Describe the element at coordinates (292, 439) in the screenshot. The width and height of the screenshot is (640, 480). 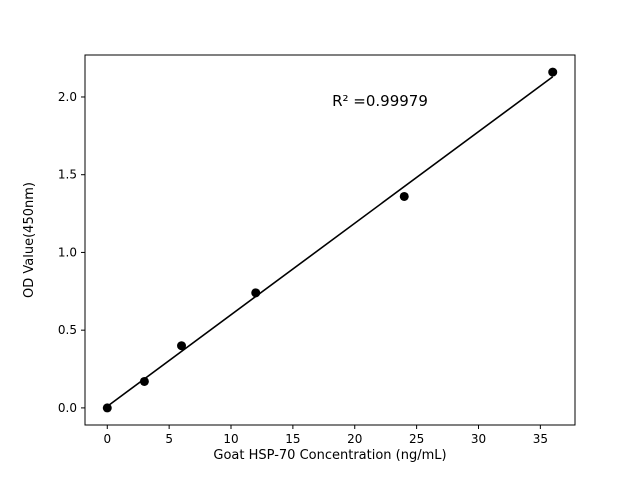
I see `x-tick-label: 15` at that location.